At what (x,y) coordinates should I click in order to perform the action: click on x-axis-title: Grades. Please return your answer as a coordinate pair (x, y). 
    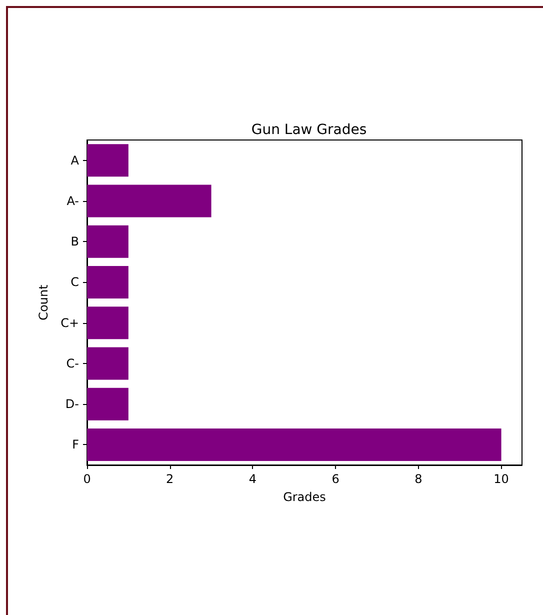
    Looking at the image, I should click on (304, 497).